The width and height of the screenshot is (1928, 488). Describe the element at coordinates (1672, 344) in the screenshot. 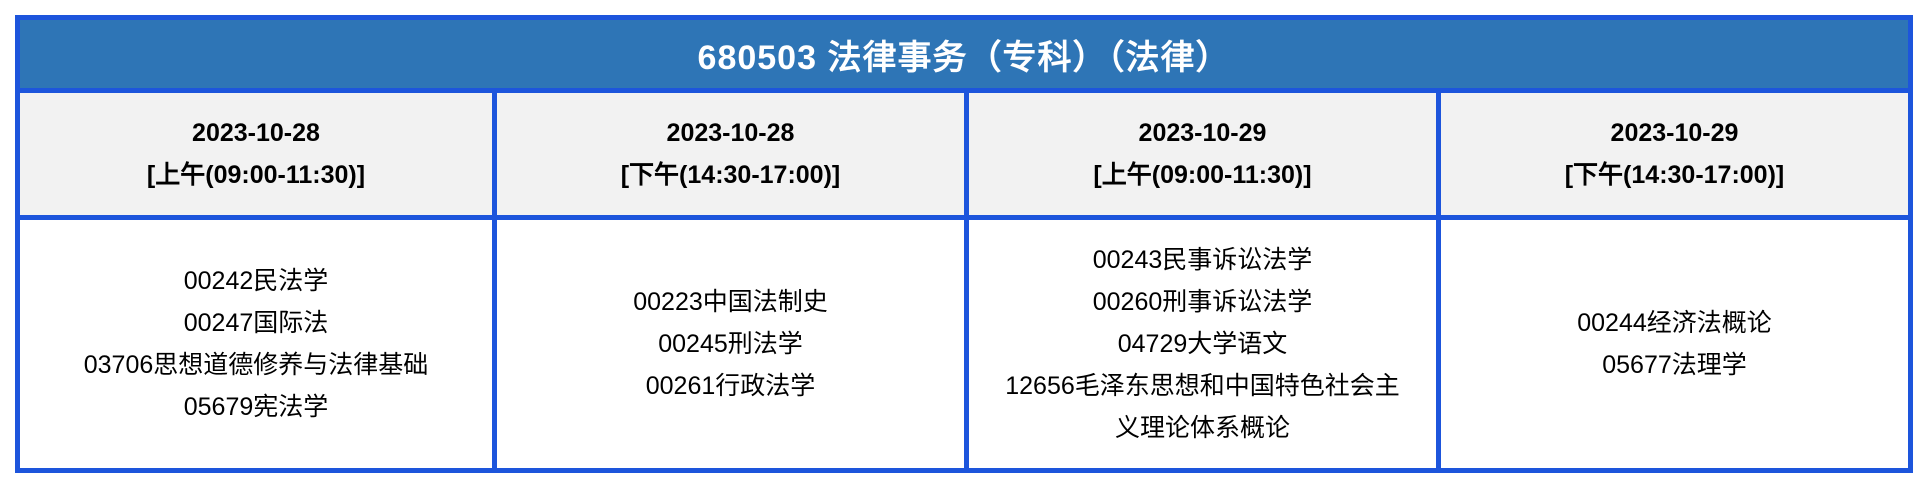

I see `course-list-4: 00244经济法概论 05677法理学` at that location.